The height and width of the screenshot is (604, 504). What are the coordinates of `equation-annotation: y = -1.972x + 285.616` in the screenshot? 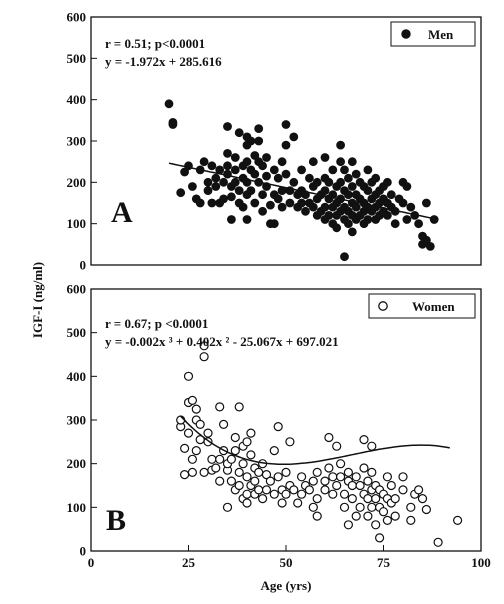 It's located at (163, 61).